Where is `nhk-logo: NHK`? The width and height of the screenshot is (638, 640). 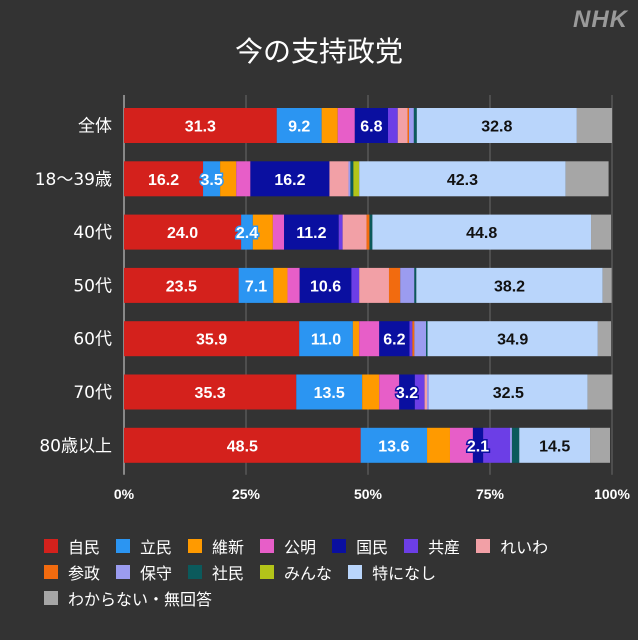
nhk-logo: NHK is located at coordinates (600, 19).